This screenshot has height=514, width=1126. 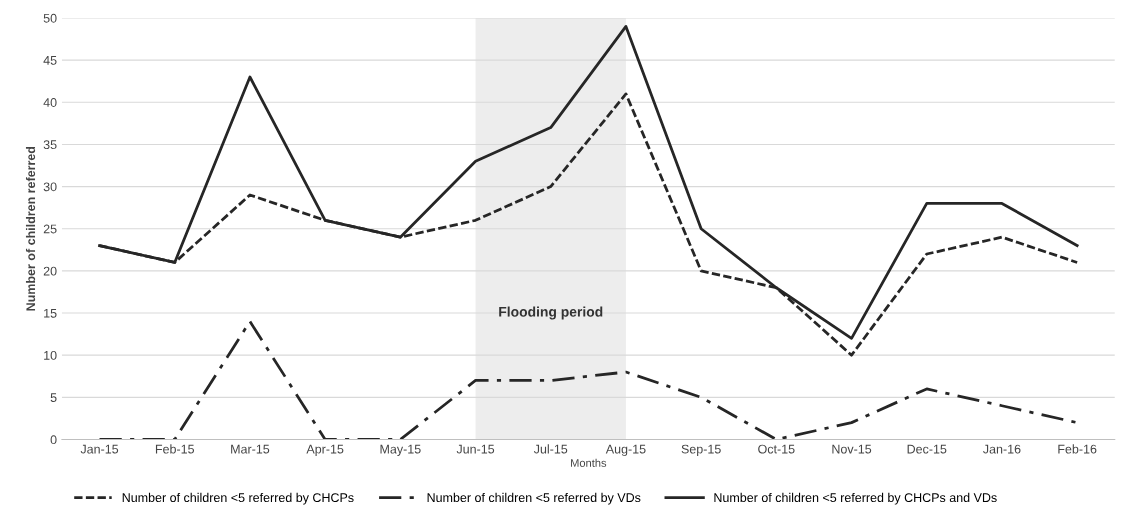 I want to click on x-tick-label: Nov-15, so click(x=852, y=449).